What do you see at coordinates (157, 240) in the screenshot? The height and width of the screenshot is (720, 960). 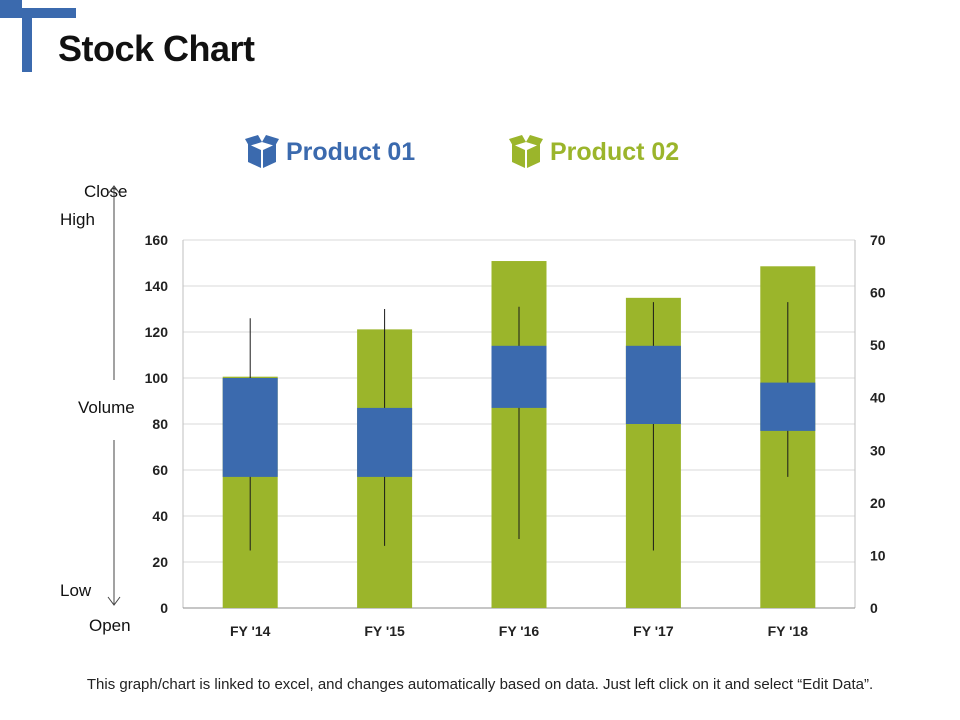 I see `y-left-tick-label: 160` at bounding box center [157, 240].